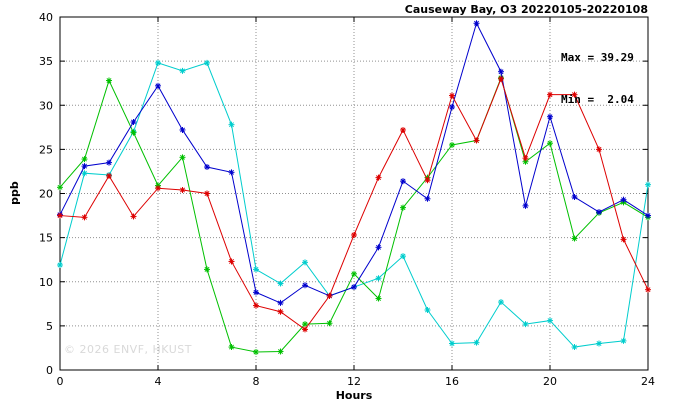 The width and height of the screenshot is (674, 409). What do you see at coordinates (597, 99) in the screenshot?
I see `min-label: Min = 2.04` at bounding box center [597, 99].